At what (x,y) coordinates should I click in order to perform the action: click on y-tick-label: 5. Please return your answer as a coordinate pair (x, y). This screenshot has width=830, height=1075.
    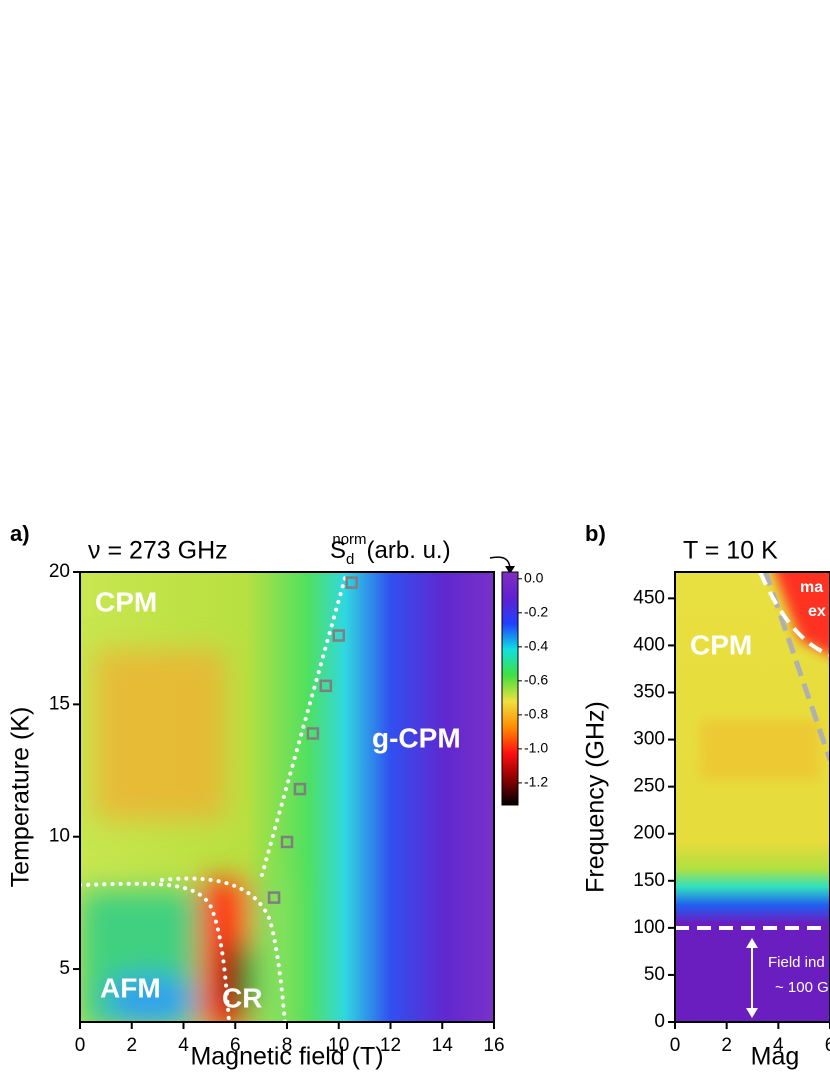
    Looking at the image, I should click on (64, 968).